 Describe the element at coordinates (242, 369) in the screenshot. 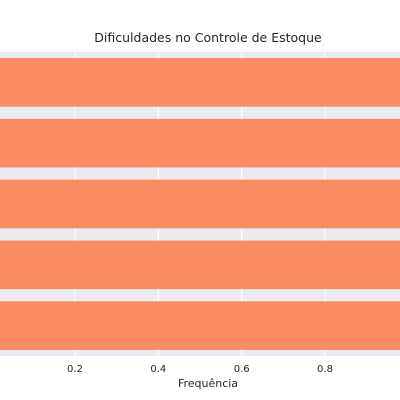

I see `x-tick-label: 0.6` at that location.